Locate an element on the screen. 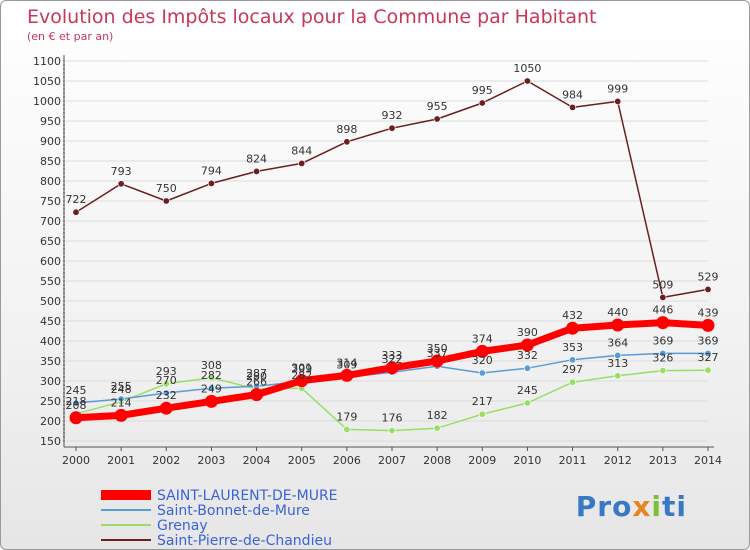 The image size is (750, 550). legend-label: Grenay is located at coordinates (182, 526).